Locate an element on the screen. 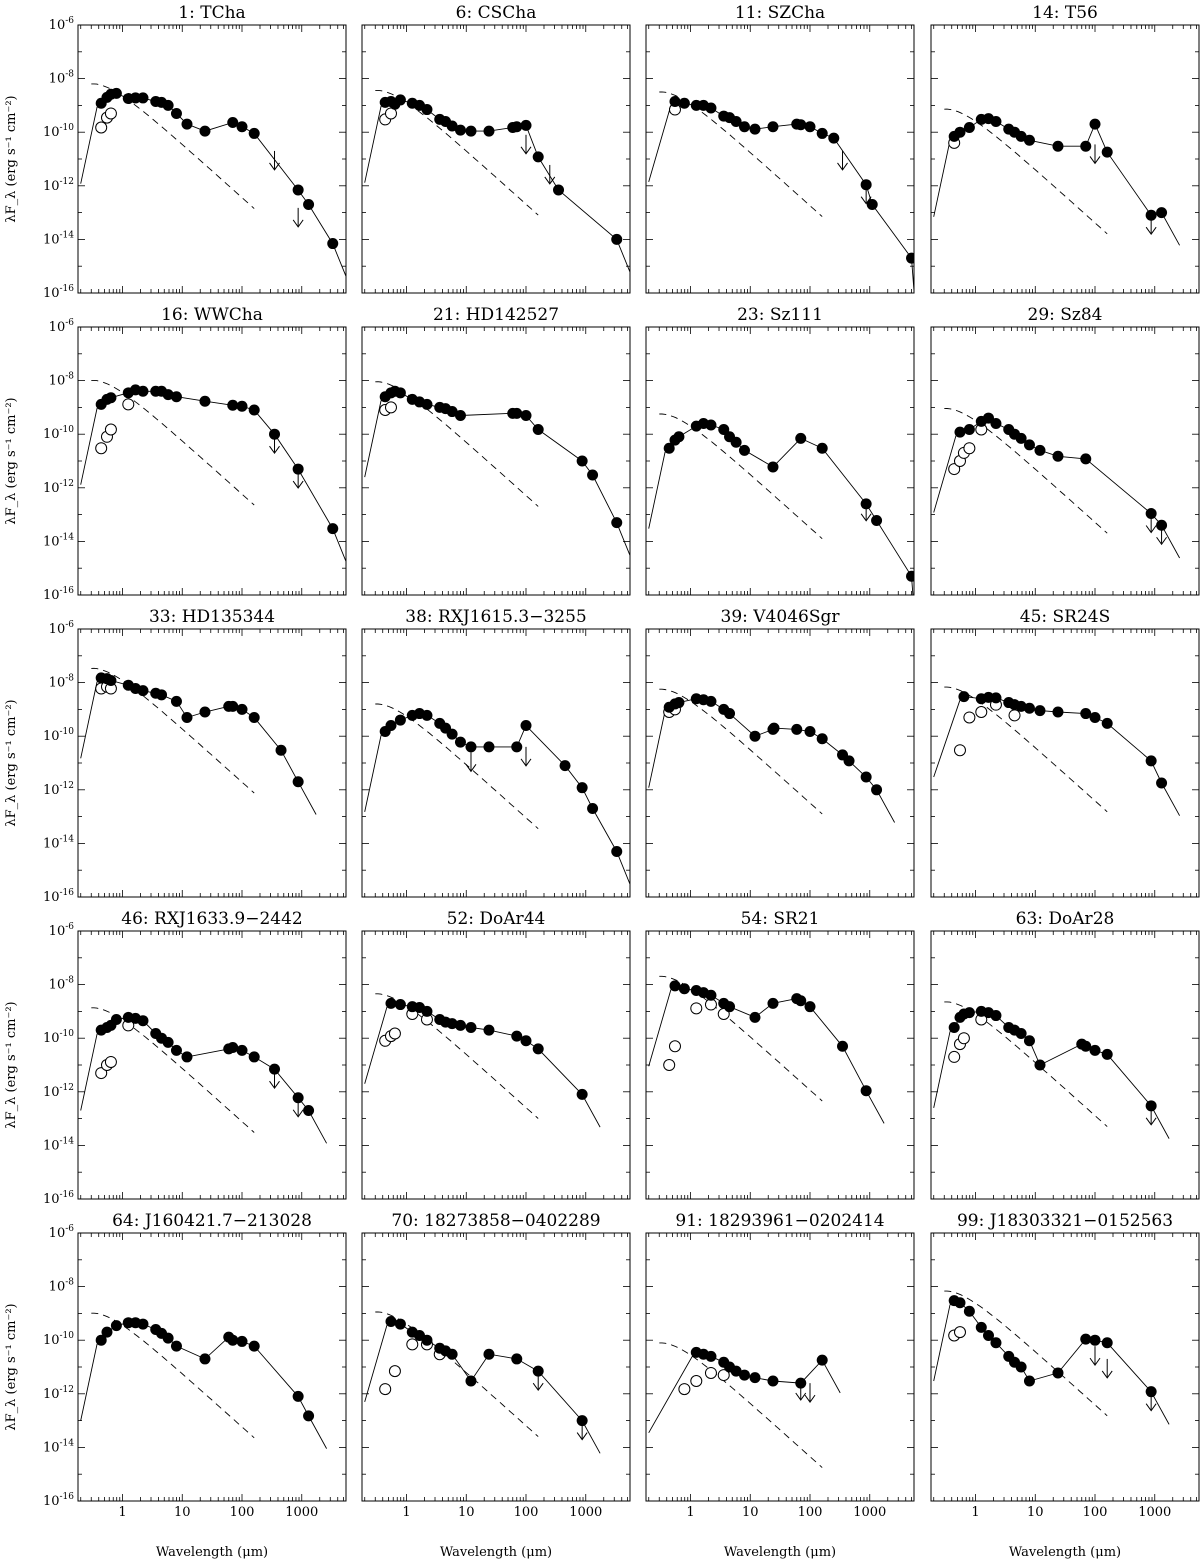 The width and height of the screenshot is (1200, 1563). panel-title: 70: 18273858−0402289 is located at coordinates (495, 1221).